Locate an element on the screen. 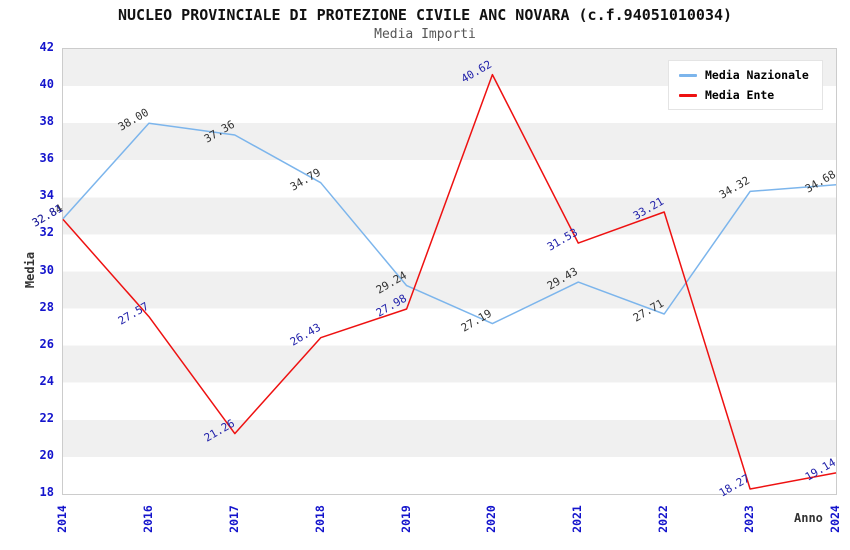 The image size is (850, 550). x-tick-label: 2021 is located at coordinates (577, 519).